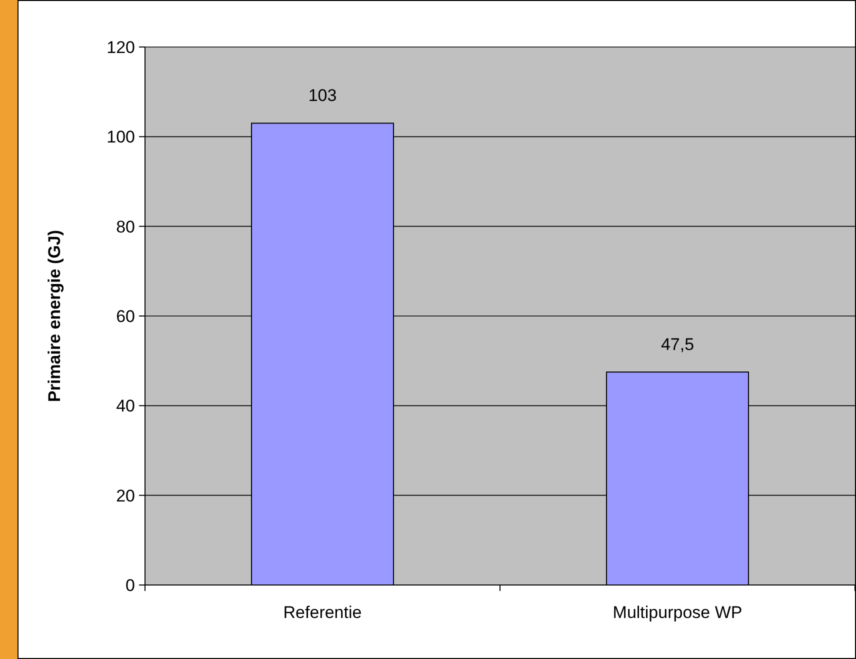  I want to click on y-axis-title: Primaire energie (GJ), so click(54, 316).